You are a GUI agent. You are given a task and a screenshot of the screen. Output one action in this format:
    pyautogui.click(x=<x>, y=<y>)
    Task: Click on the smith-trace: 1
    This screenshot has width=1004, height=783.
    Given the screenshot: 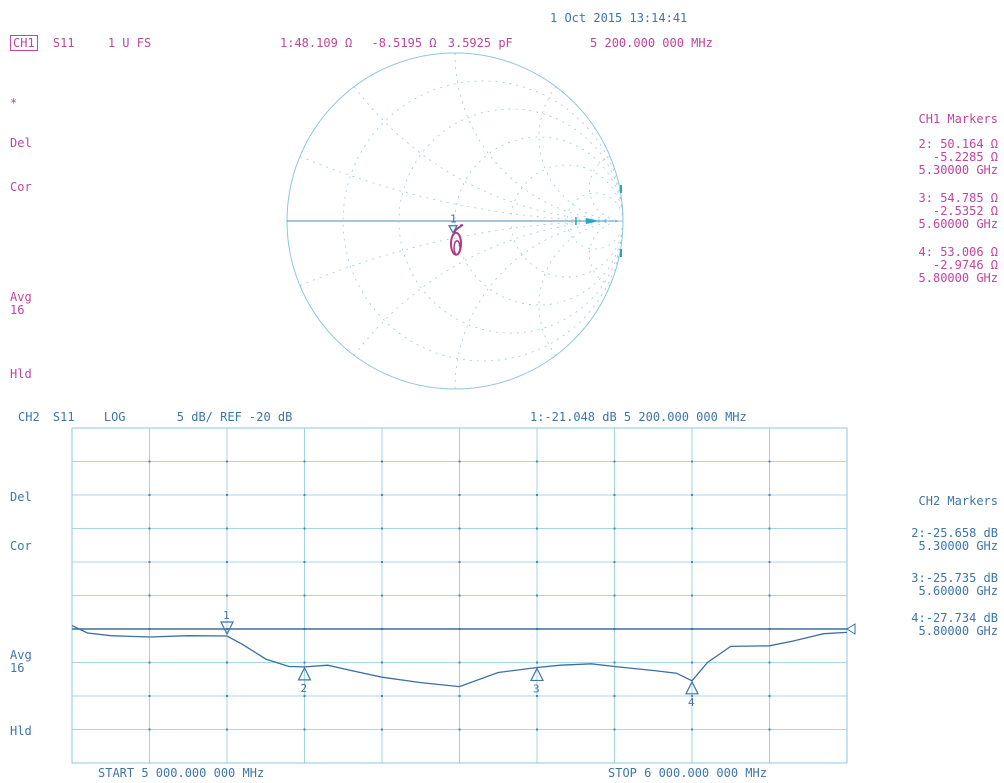 What is the action you would take?
    pyautogui.click(x=455, y=234)
    